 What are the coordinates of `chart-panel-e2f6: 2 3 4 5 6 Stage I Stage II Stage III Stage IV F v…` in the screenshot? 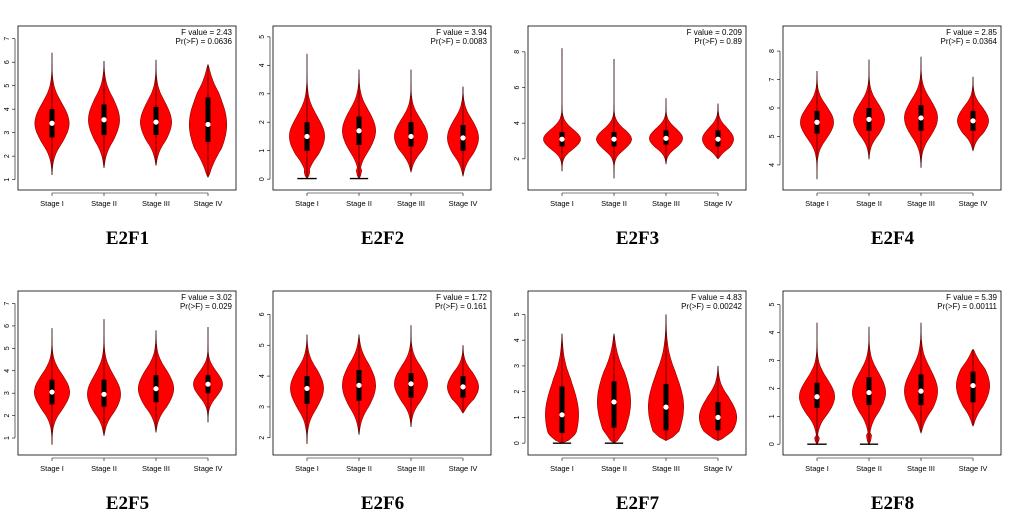 It's located at (382, 397).